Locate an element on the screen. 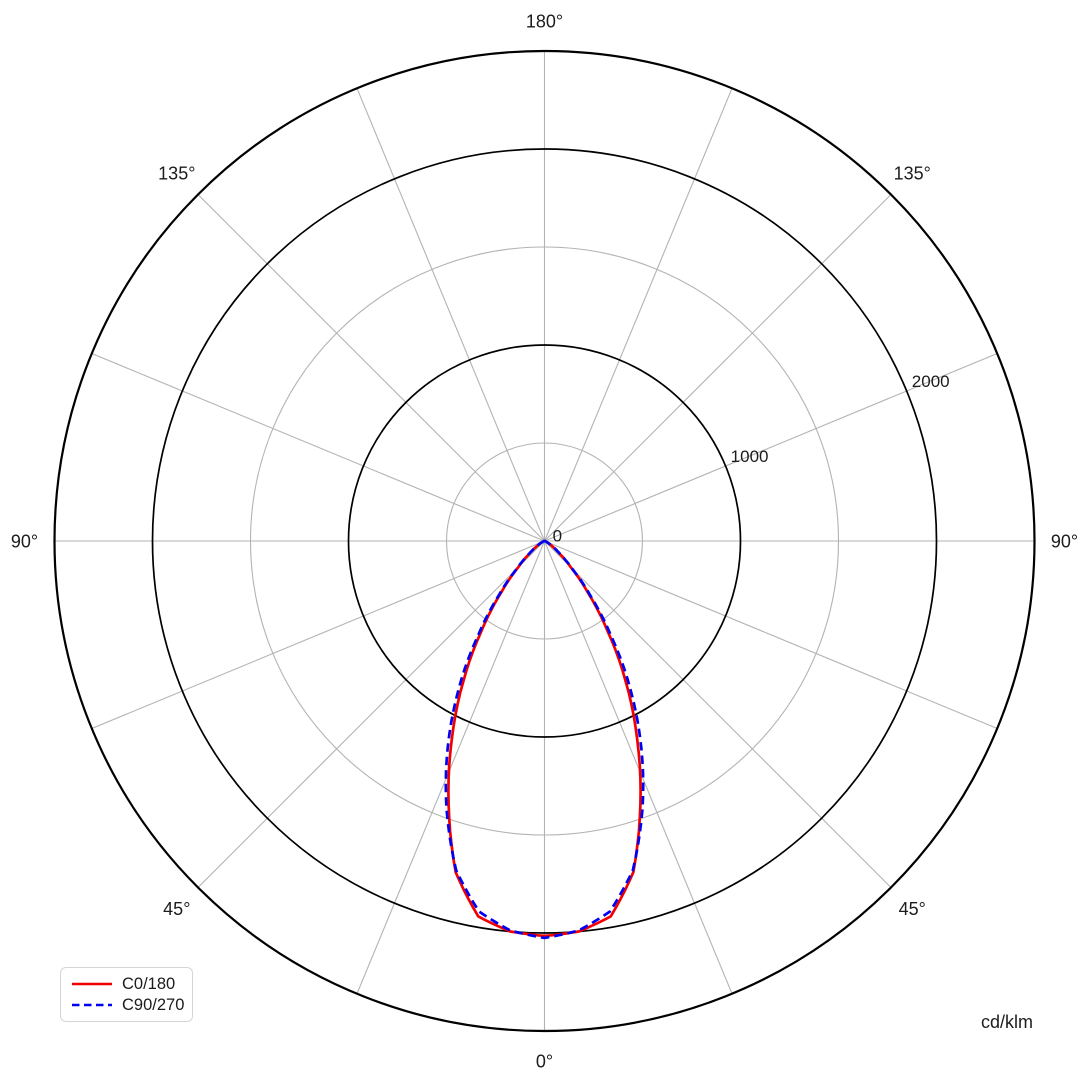 This screenshot has width=1089, height=1080. legend-label-c90-270: C90/270 is located at coordinates (153, 1005).